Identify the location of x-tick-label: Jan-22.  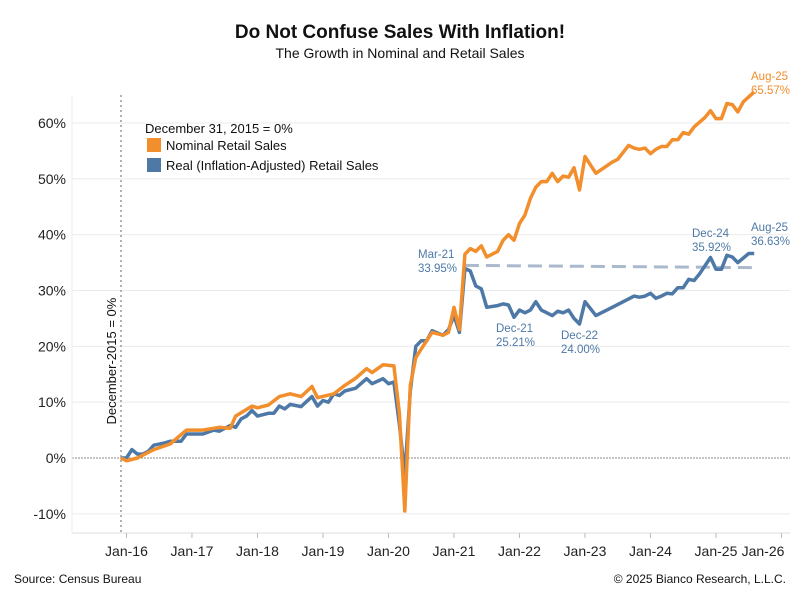
(519, 551).